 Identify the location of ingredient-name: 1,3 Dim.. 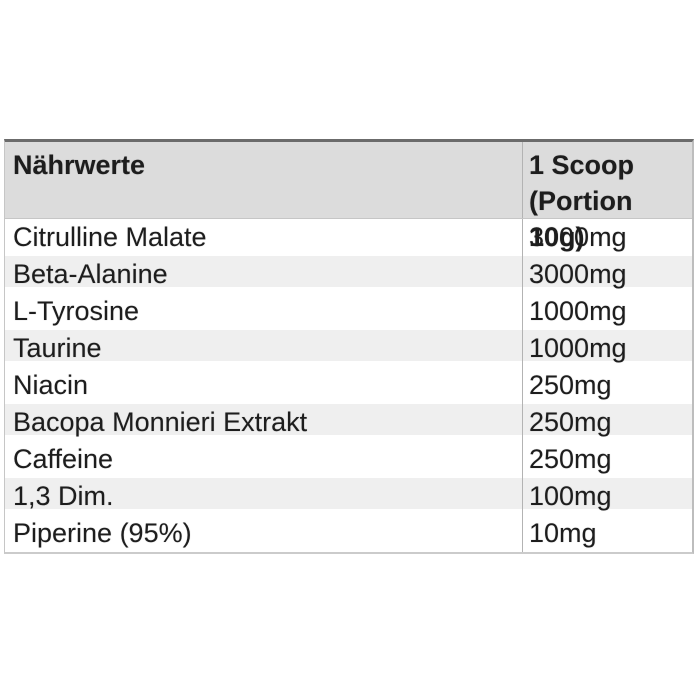
(63, 496).